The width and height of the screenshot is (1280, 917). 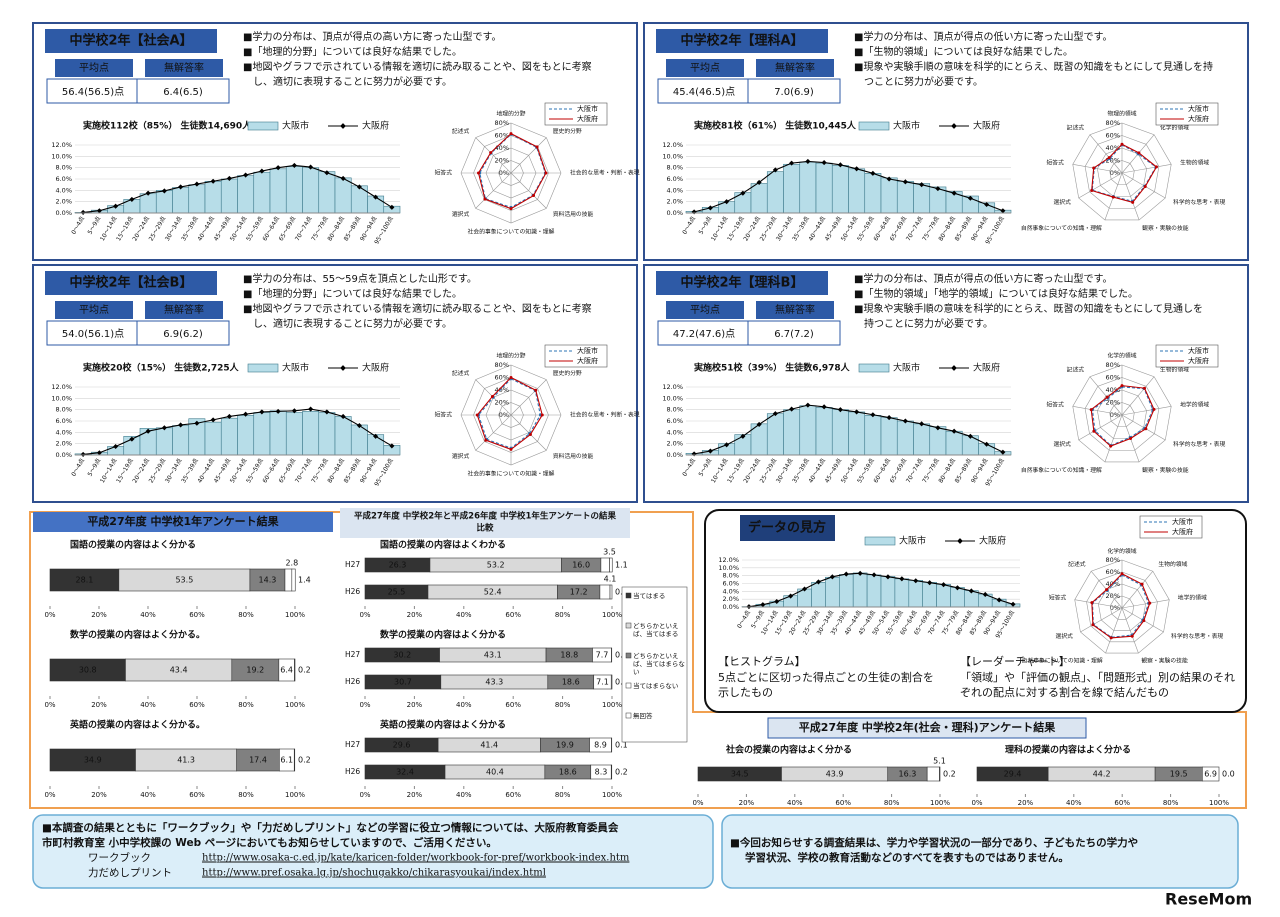 I want to click on value-label: 0.2, so click(x=304, y=760).